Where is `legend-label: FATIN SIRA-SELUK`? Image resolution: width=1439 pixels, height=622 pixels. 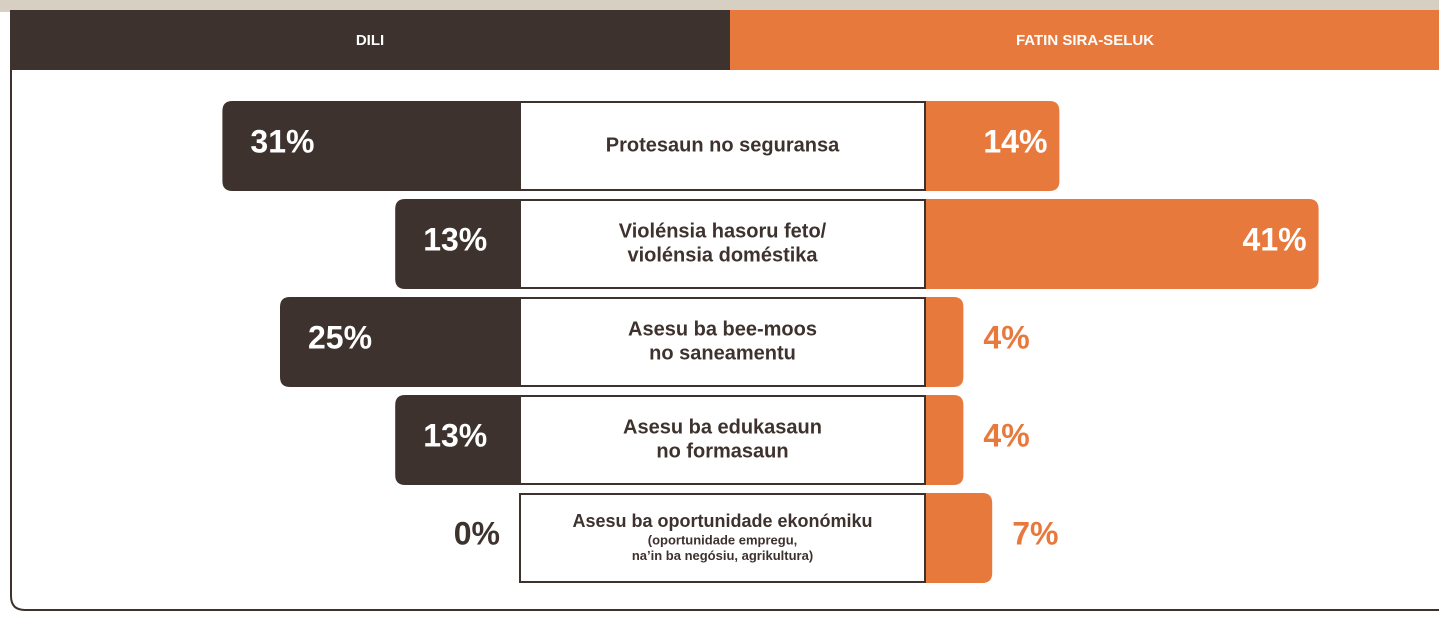
legend-label: FATIN SIRA-SELUK is located at coordinates (1085, 40).